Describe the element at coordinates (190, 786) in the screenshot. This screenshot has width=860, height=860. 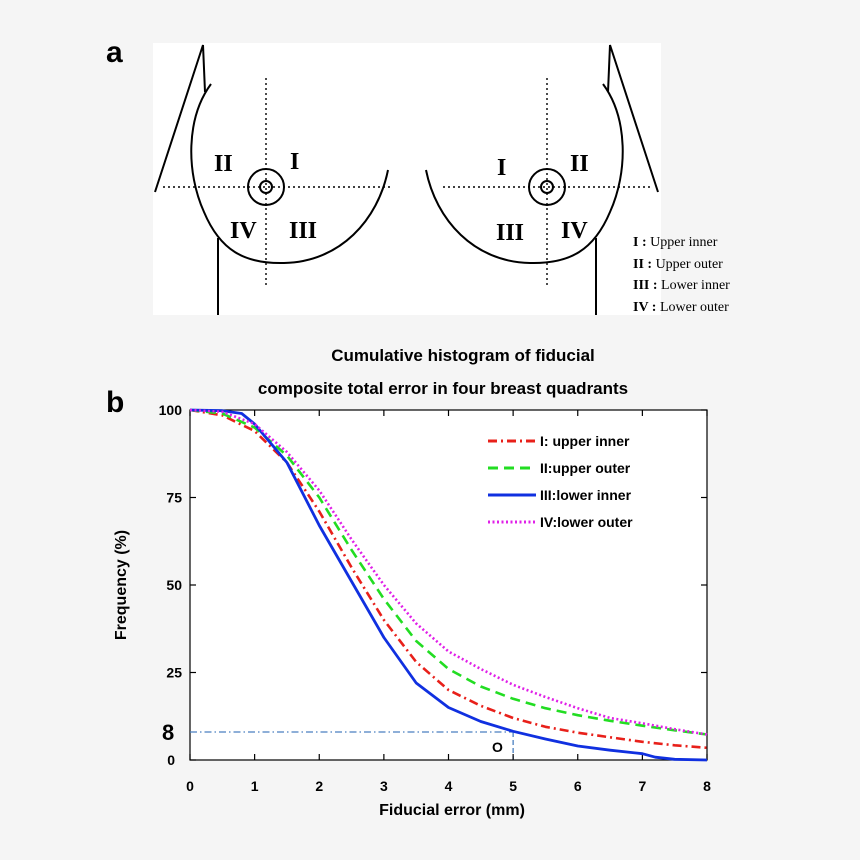
I see `x-tick-label: 0` at that location.